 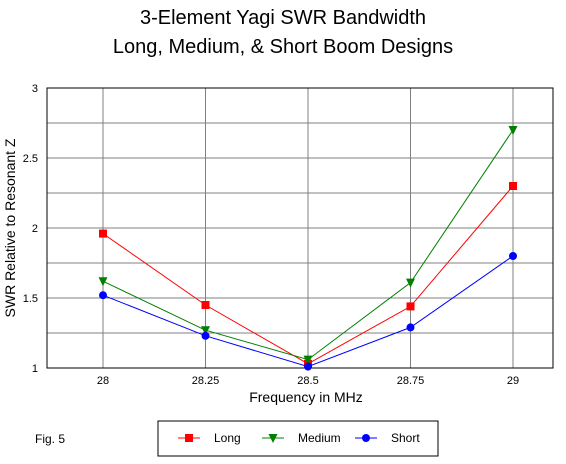 What do you see at coordinates (319, 438) in the screenshot?
I see `legend-label: Medium` at bounding box center [319, 438].